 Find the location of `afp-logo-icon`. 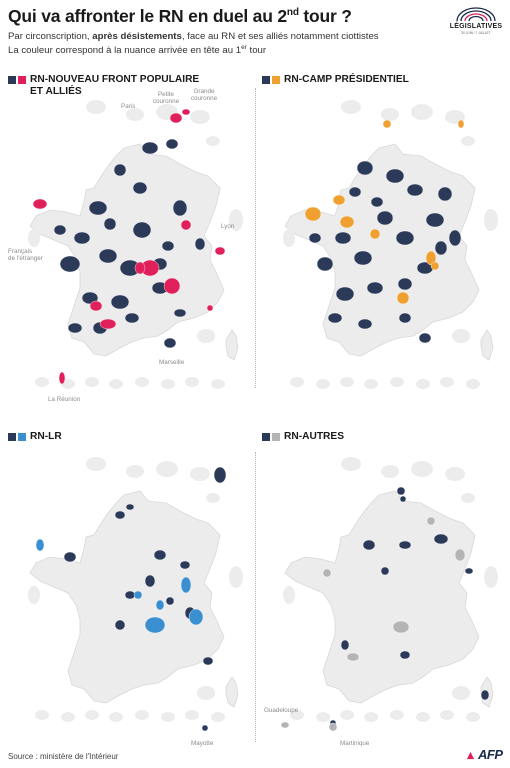

afp-logo-icon is located at coordinates (470, 755).